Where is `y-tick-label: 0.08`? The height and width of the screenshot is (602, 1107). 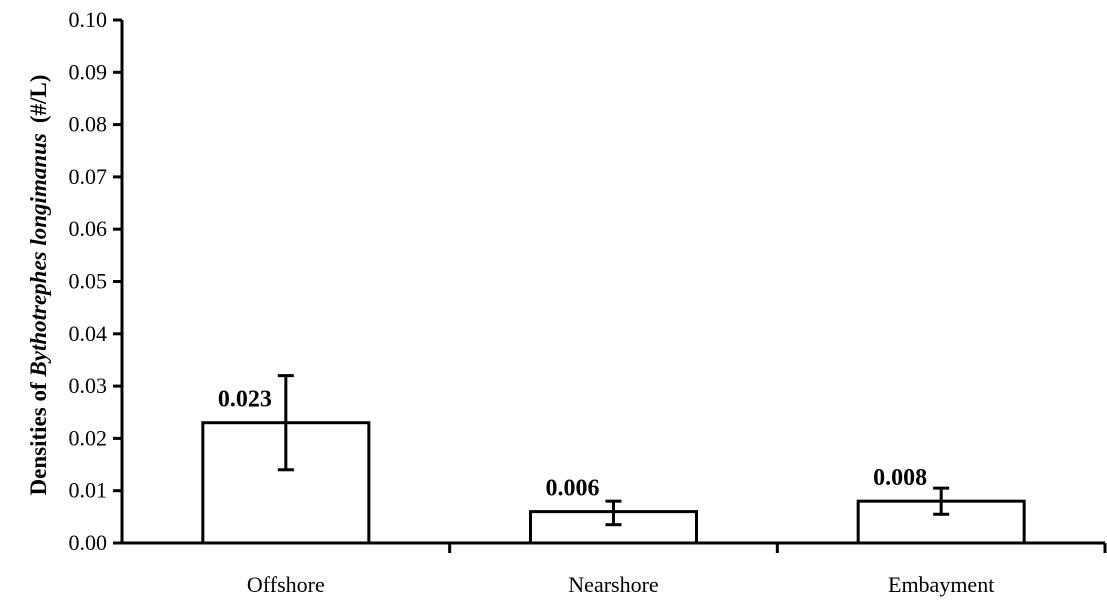
y-tick-label: 0.08 is located at coordinates (88, 124).